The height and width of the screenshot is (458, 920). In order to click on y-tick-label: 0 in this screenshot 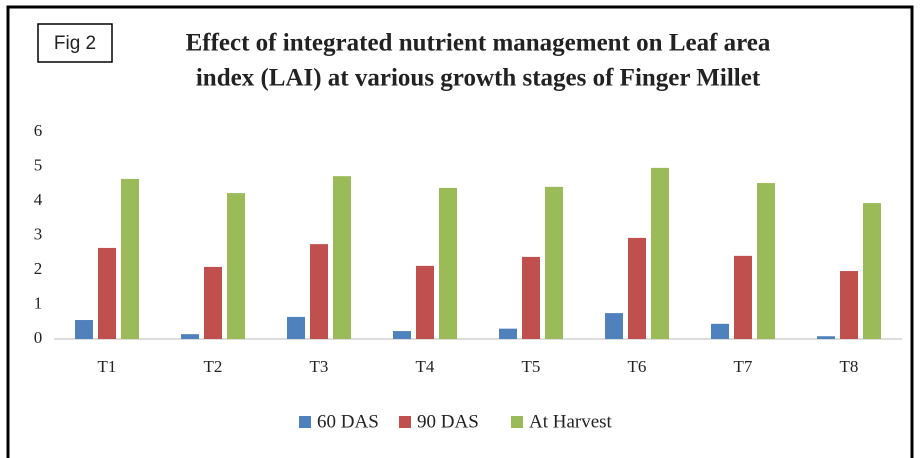, I will do `click(38, 337)`.